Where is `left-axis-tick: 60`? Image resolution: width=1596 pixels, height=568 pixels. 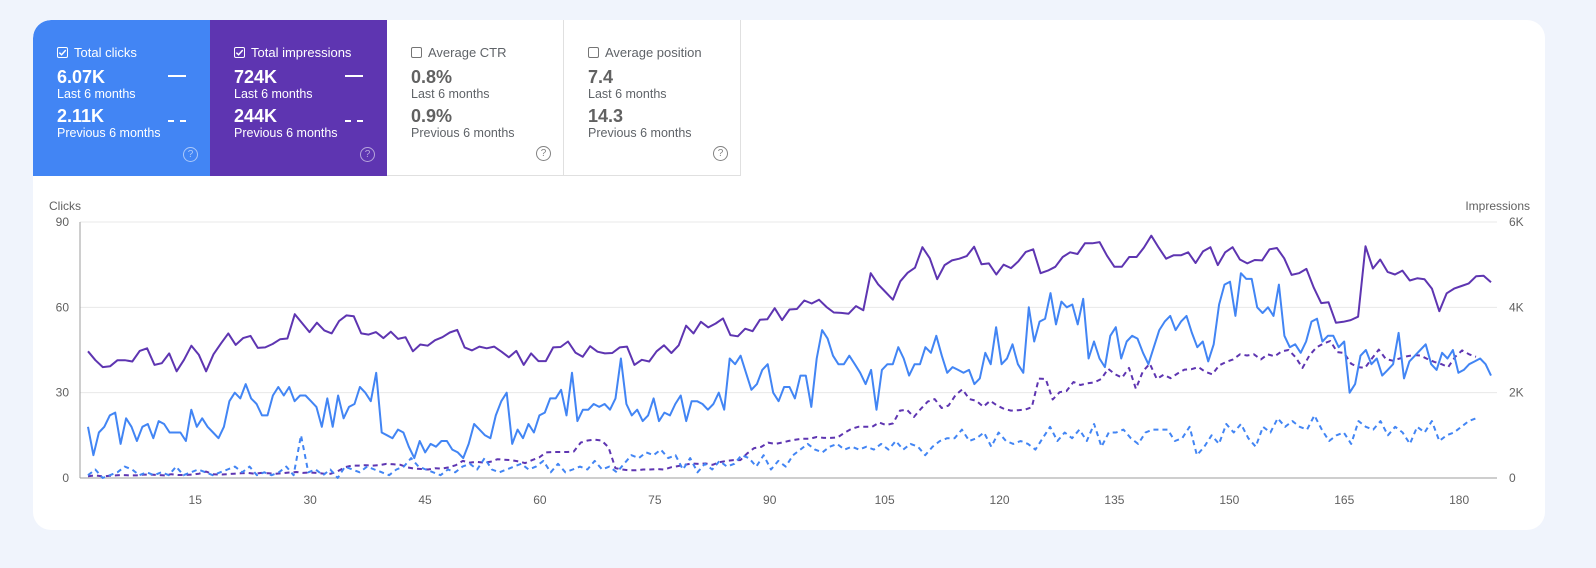 left-axis-tick: 60 is located at coordinates (63, 307).